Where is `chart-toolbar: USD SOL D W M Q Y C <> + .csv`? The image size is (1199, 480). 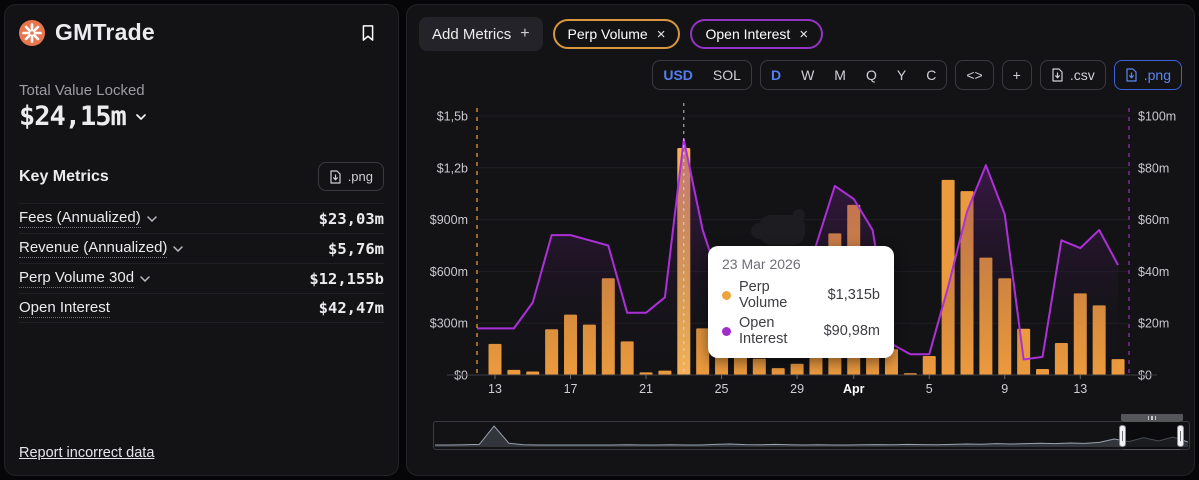 chart-toolbar: USD SOL D W M Q Y C <> + .csv is located at coordinates (800, 75).